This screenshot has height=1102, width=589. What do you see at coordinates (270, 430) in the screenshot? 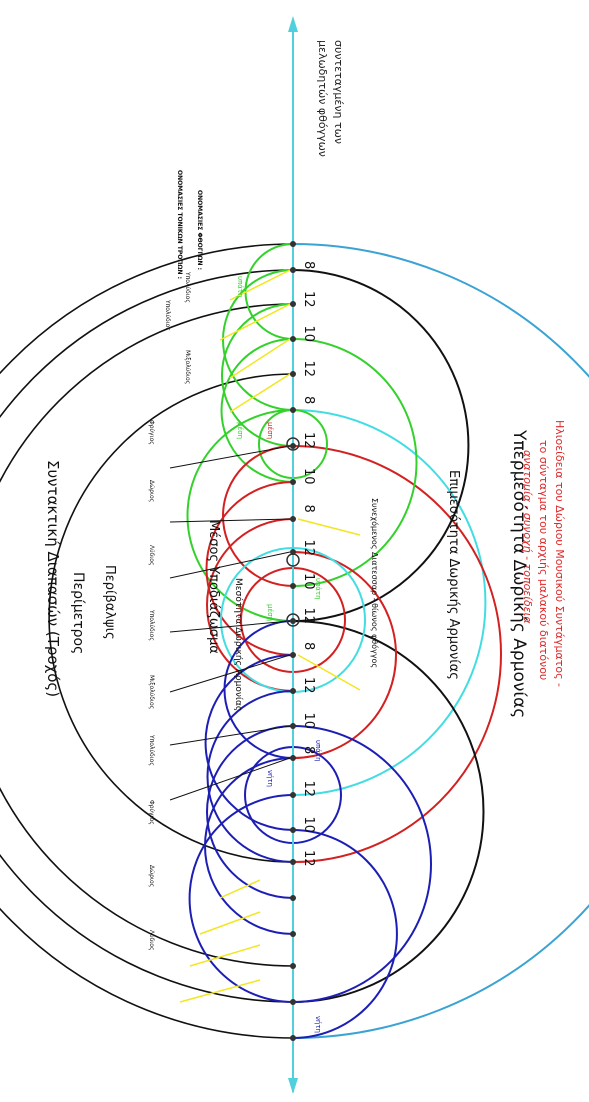
I see `tag-mese-2: μέση` at bounding box center [270, 430].